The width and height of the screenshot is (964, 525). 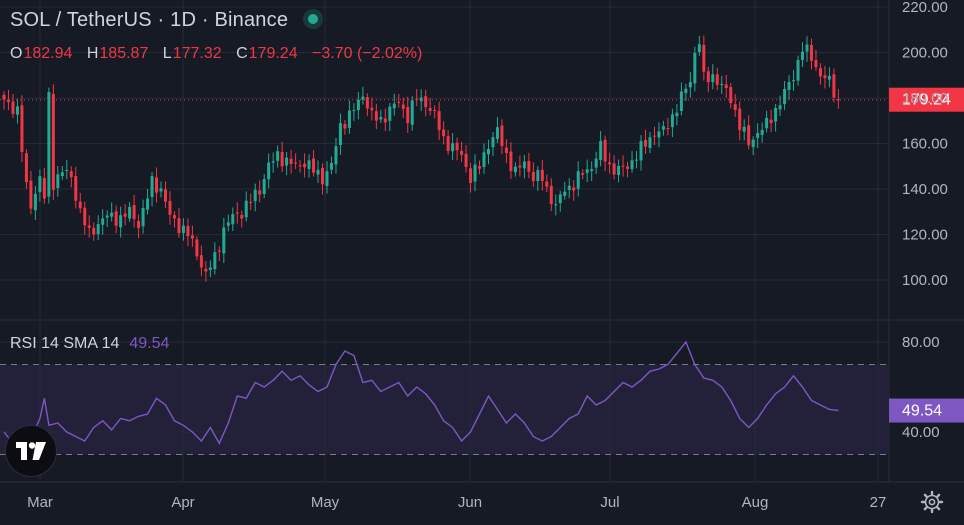 I want to click on low-value: 177.32, so click(x=197, y=53).